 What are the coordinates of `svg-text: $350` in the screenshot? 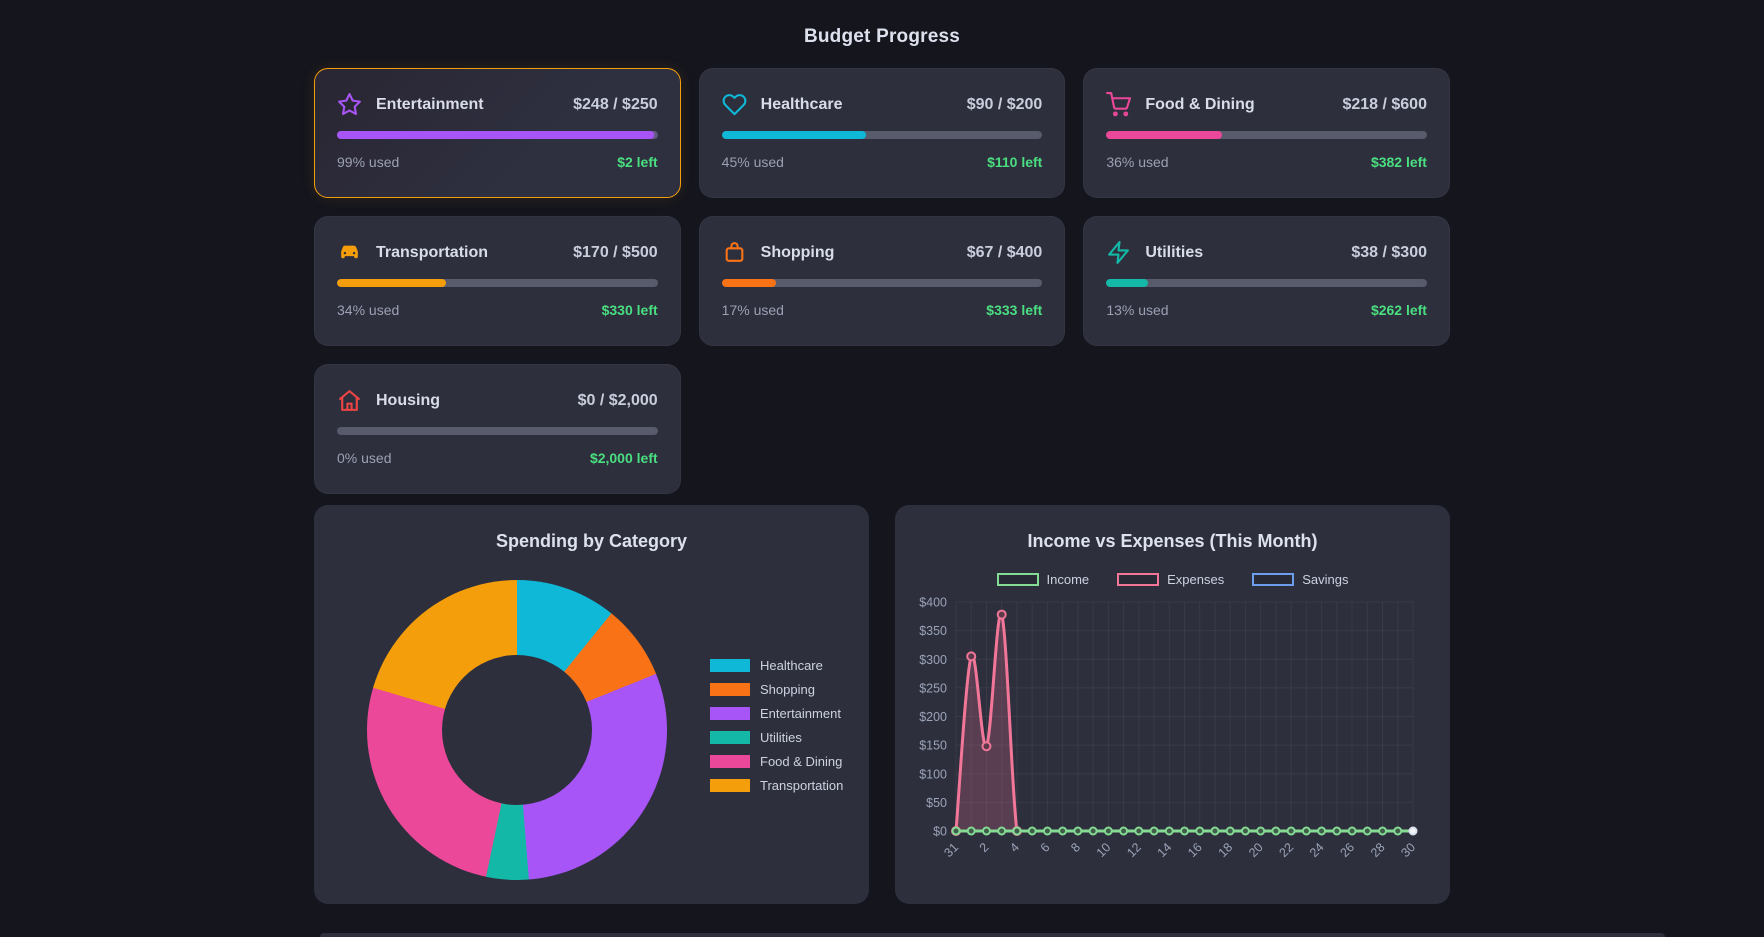 It's located at (933, 631).